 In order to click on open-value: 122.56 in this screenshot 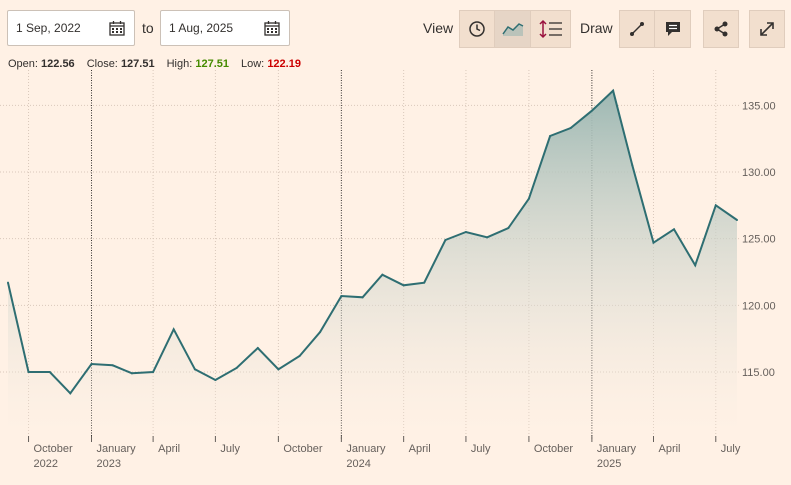, I will do `click(58, 64)`.